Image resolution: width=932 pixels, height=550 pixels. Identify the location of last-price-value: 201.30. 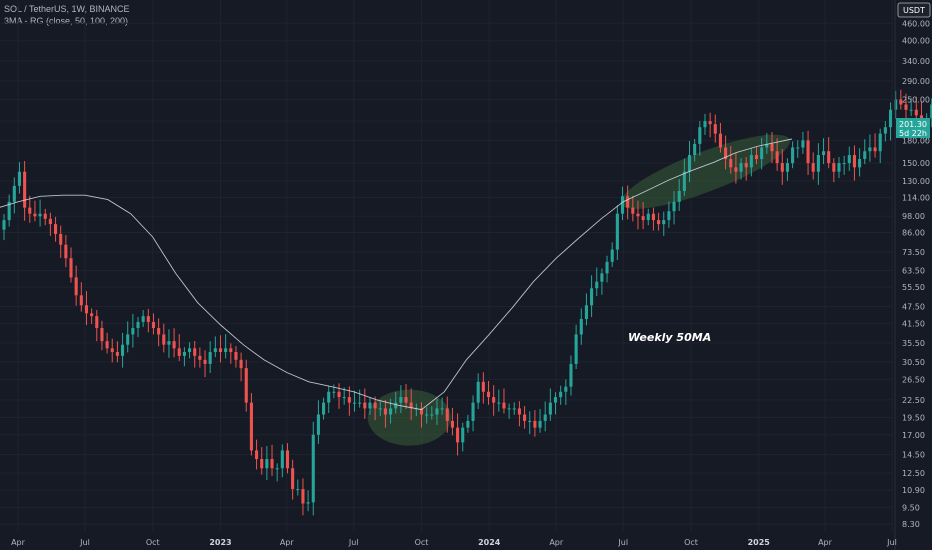
(913, 124).